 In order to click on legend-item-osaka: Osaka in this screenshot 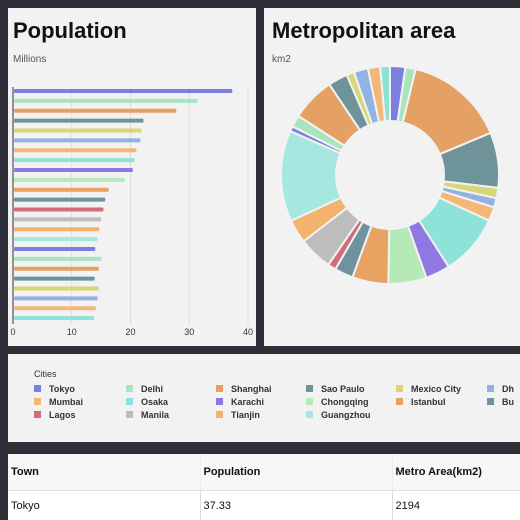, I will do `click(147, 402)`.